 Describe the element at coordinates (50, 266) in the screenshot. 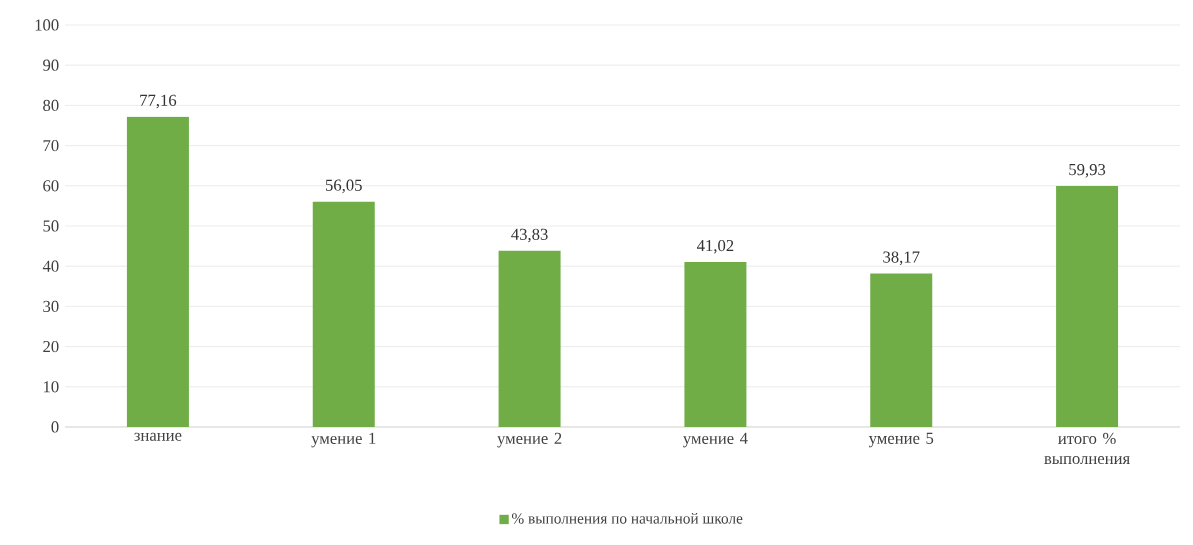

I see `y-tick-label: 40` at that location.